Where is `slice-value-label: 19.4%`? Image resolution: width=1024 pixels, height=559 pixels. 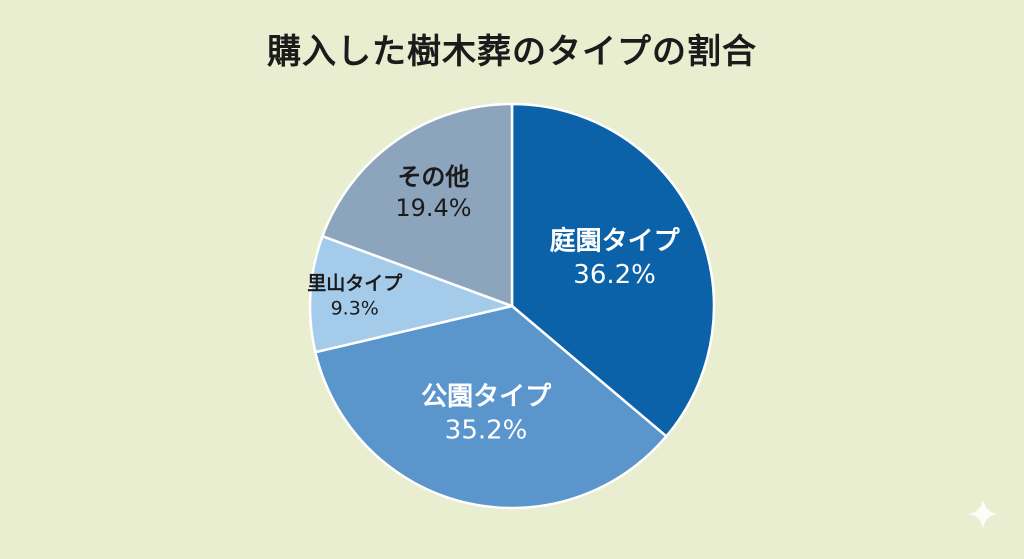 slice-value-label: 19.4% is located at coordinates (433, 208).